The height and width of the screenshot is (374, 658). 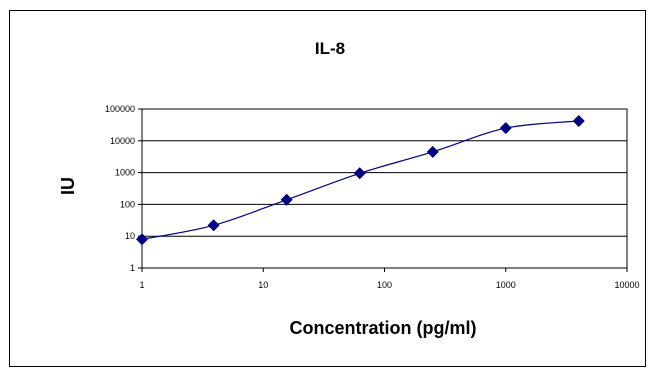 I want to click on x-tick-label: 100, so click(x=384, y=285).